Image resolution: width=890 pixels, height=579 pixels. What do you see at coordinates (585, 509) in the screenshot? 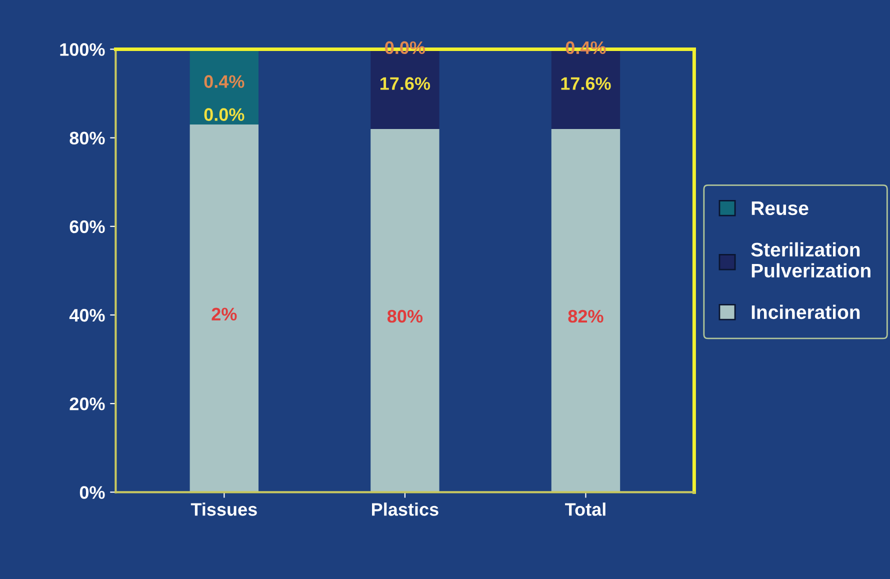
I see `x-tick-label: Total` at bounding box center [585, 509].